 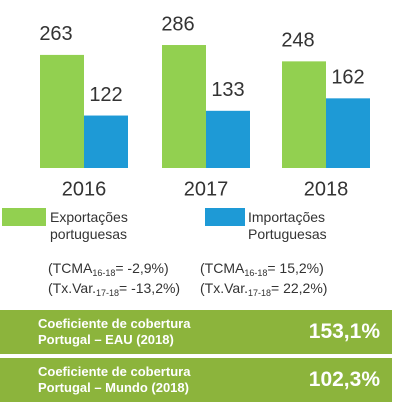 I want to click on legend-label: Importações Portuguesas, so click(x=287, y=225).